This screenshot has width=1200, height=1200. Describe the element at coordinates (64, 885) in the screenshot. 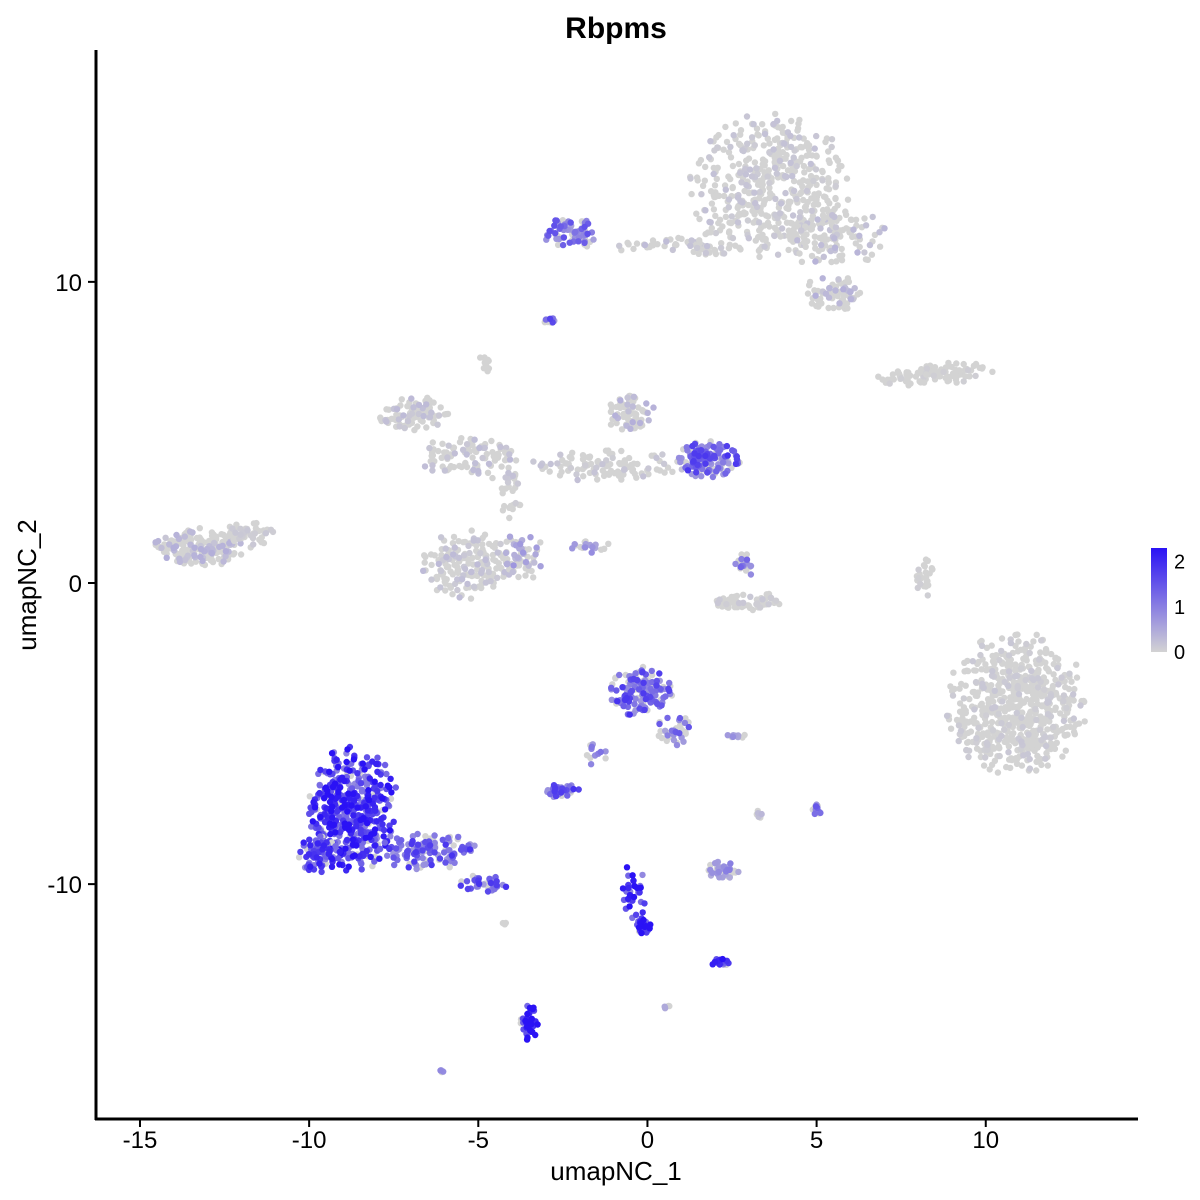

I see `y-tick-label: -10` at that location.